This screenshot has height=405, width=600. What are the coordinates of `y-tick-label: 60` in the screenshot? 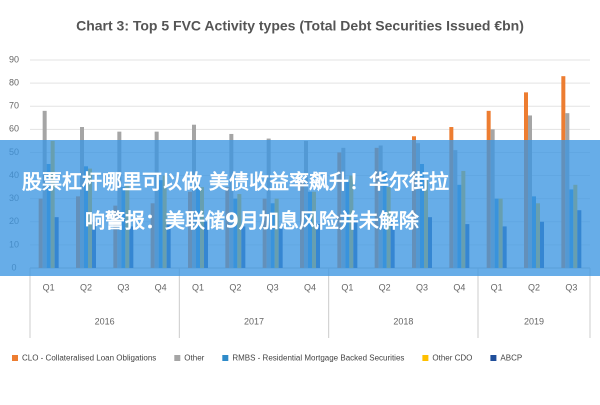 It's located at (14, 129).